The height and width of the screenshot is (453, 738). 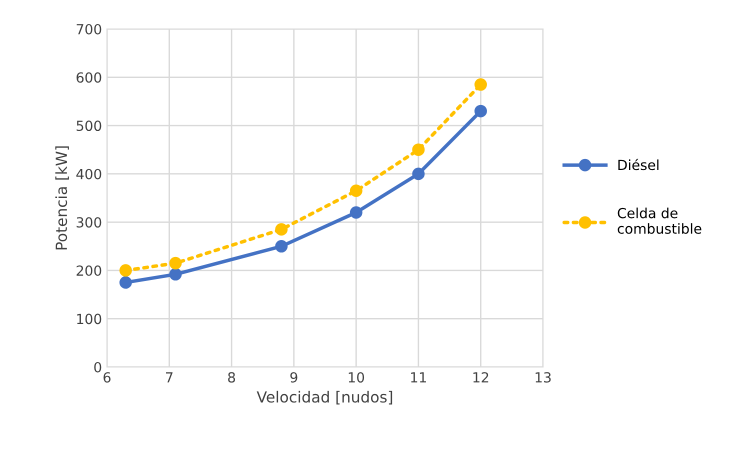 I want to click on y-tick-label: 0, so click(x=98, y=367).